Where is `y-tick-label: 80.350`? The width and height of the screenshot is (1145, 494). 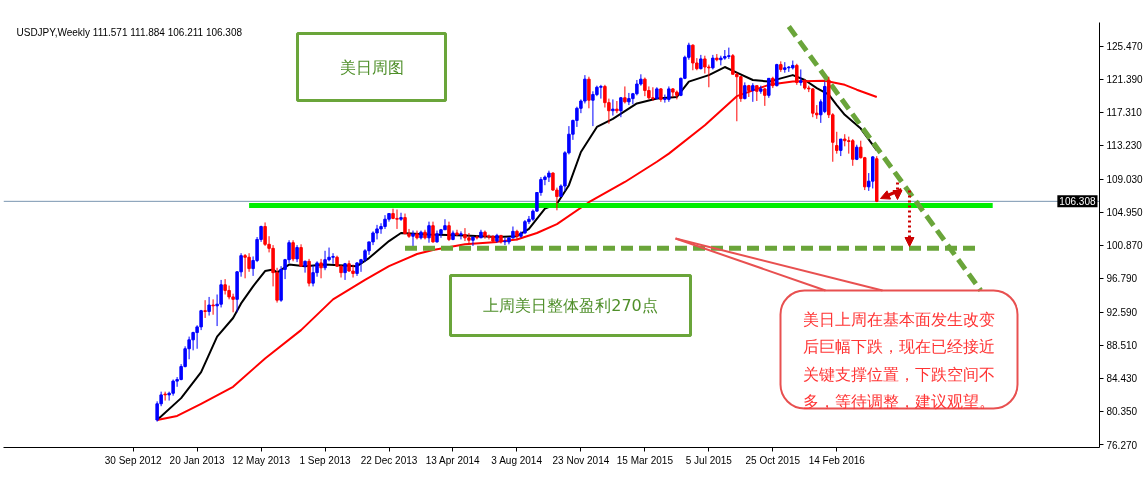 y-tick-label: 80.350 is located at coordinates (1122, 412).